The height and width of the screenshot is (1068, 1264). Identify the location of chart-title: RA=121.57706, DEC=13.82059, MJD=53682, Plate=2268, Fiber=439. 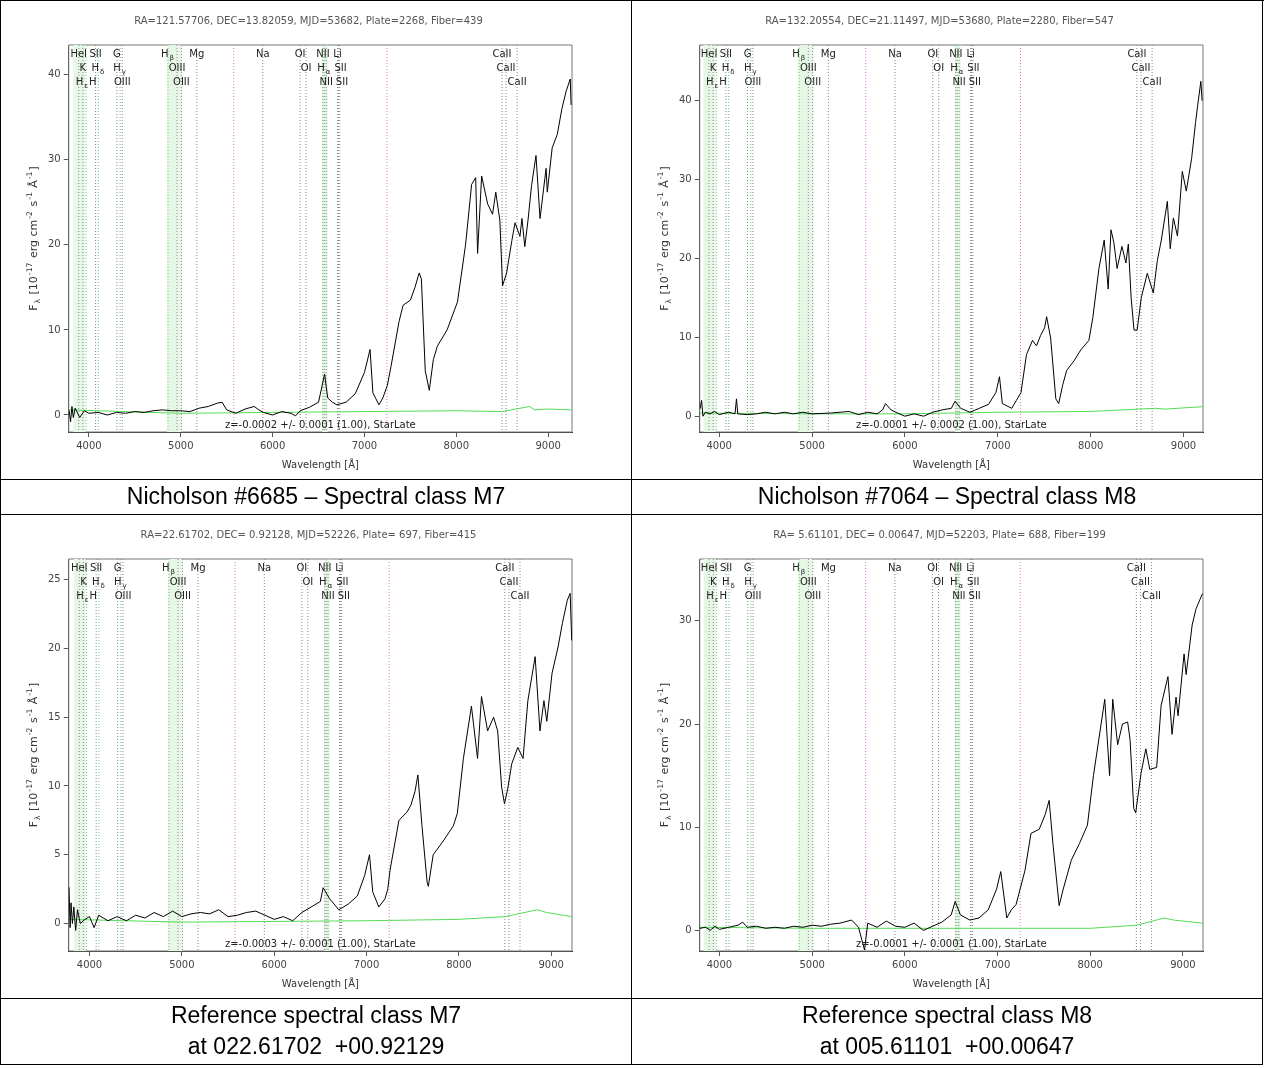
(308, 20).